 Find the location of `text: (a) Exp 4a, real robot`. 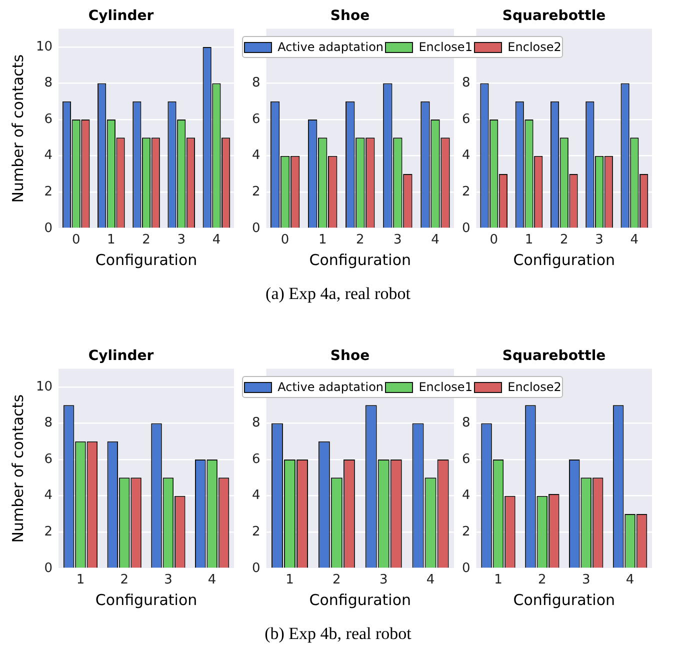

text: (a) Exp 4a, real robot is located at coordinates (338, 294).